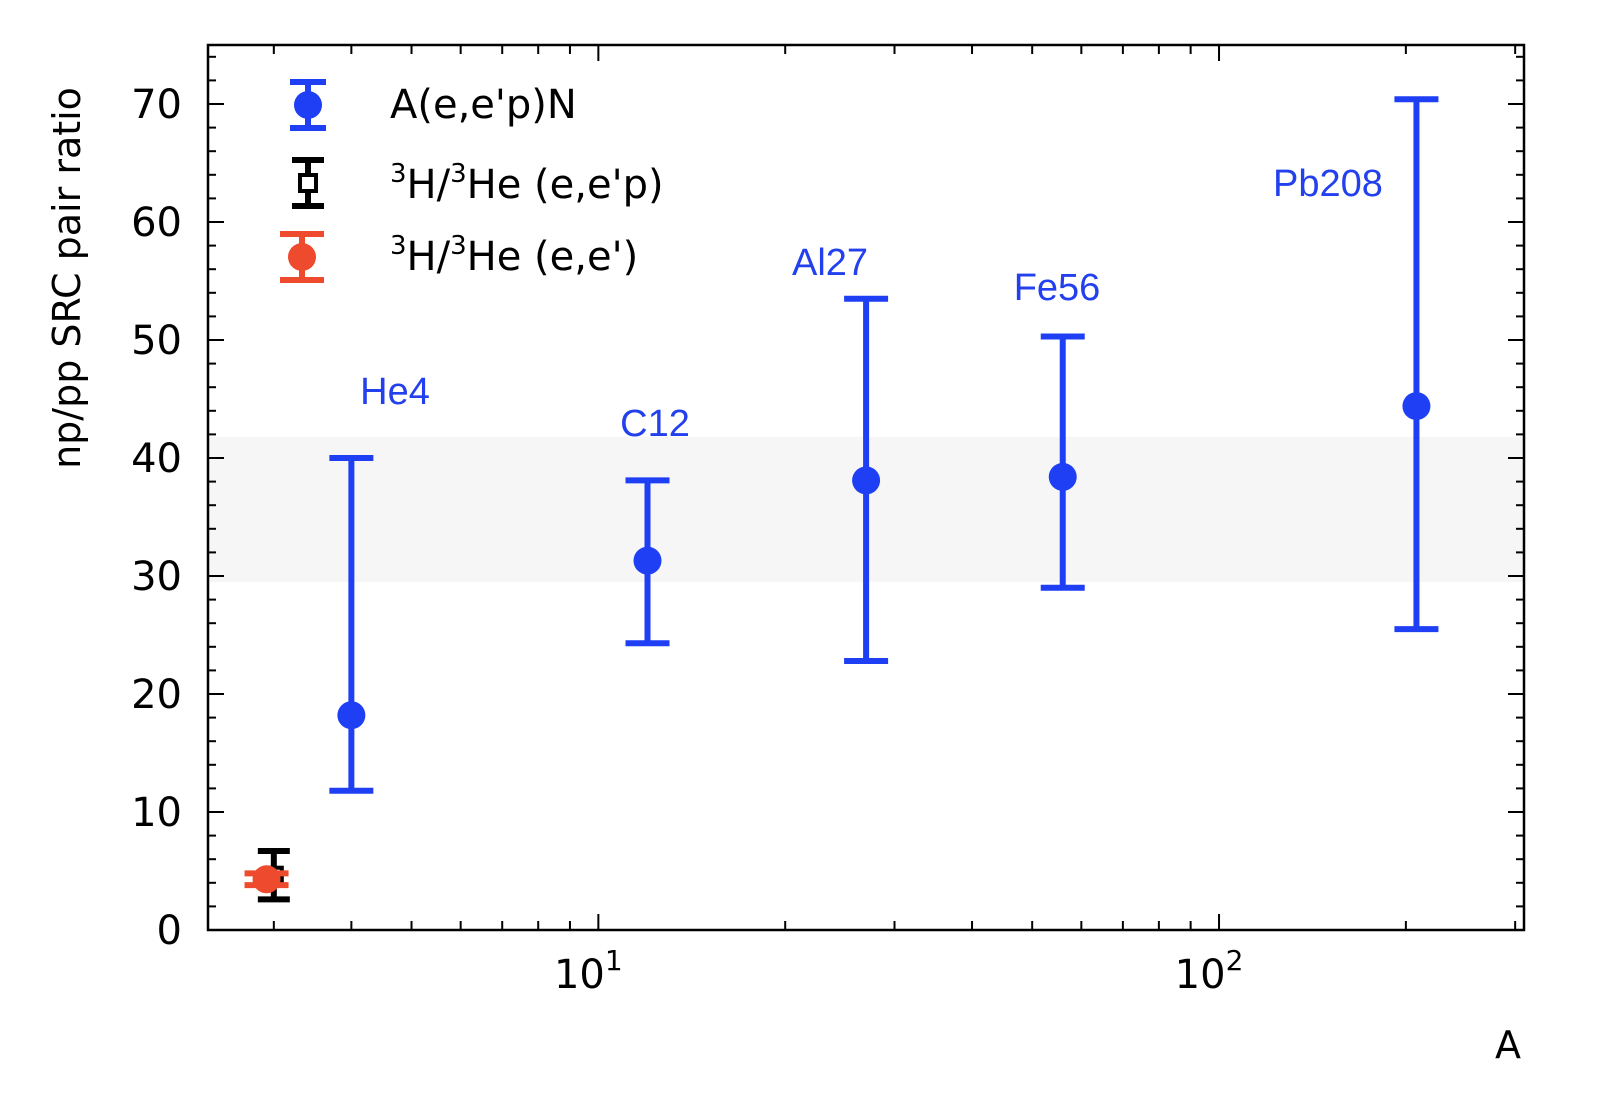 This screenshot has height=1116, width=1604. What do you see at coordinates (156, 459) in the screenshot?
I see `y-tick-label: 40` at bounding box center [156, 459].